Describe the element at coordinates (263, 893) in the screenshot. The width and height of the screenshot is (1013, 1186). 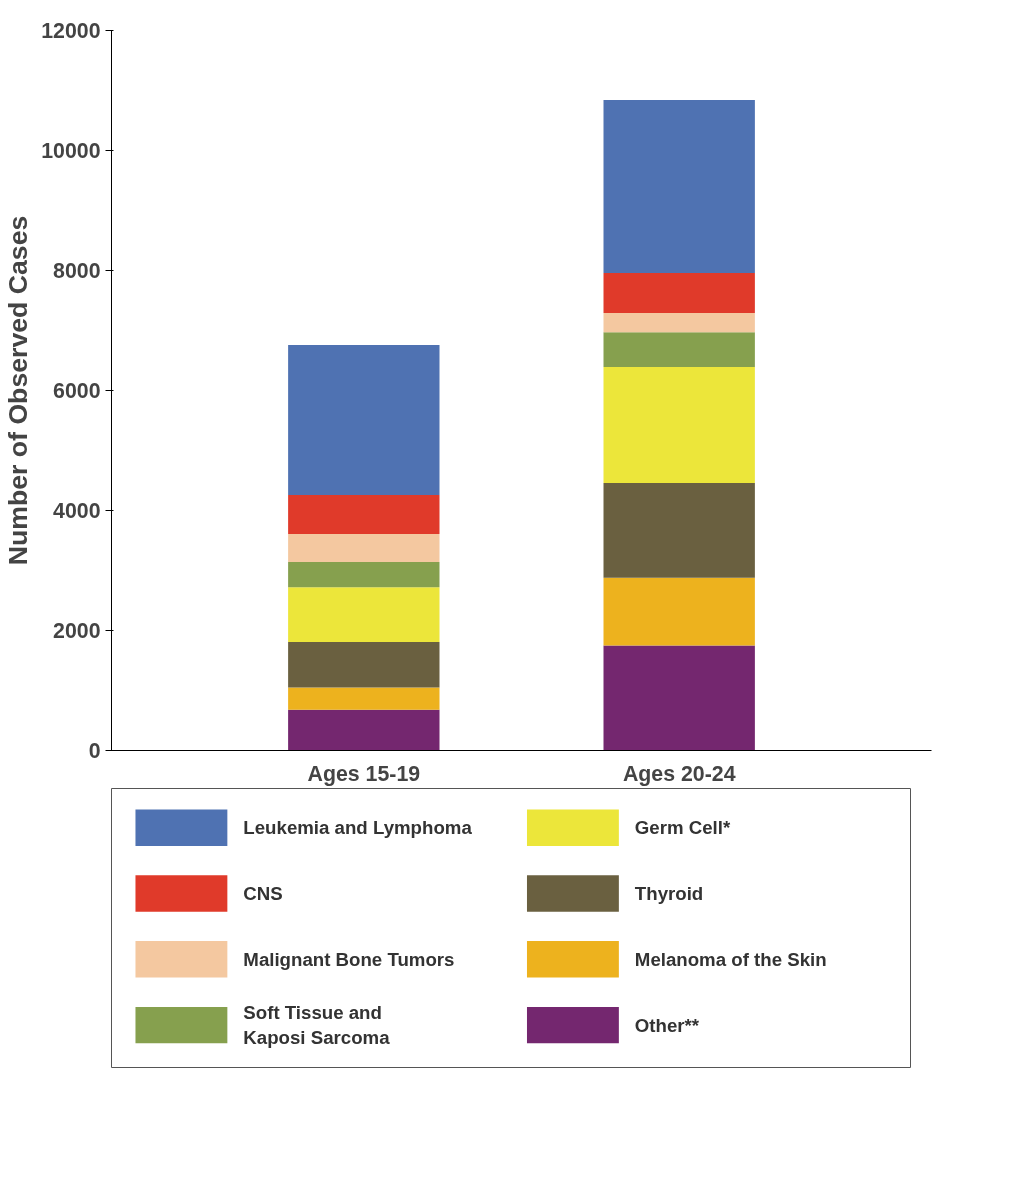
I see `legend-label: CNS` at that location.